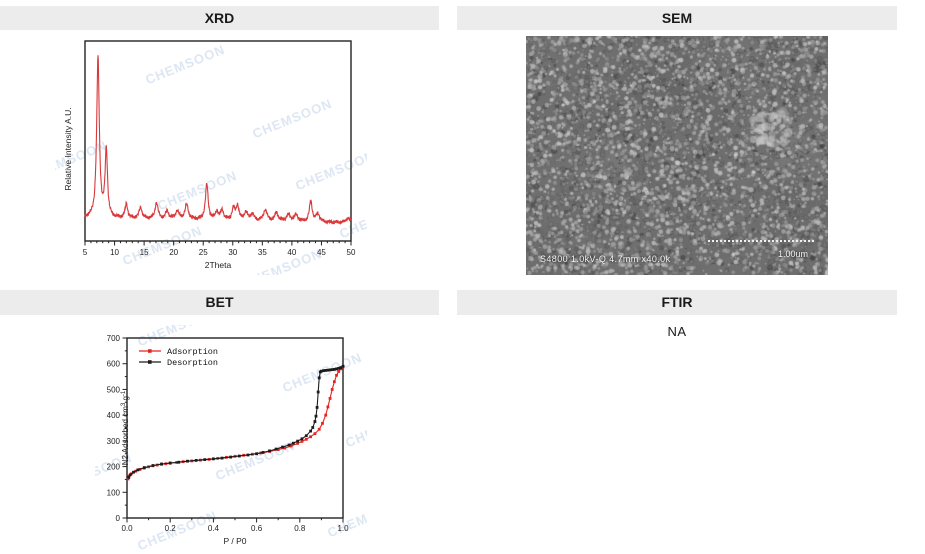  What do you see at coordinates (203, 252) in the screenshot?
I see `svg-text: 25` at bounding box center [203, 252].